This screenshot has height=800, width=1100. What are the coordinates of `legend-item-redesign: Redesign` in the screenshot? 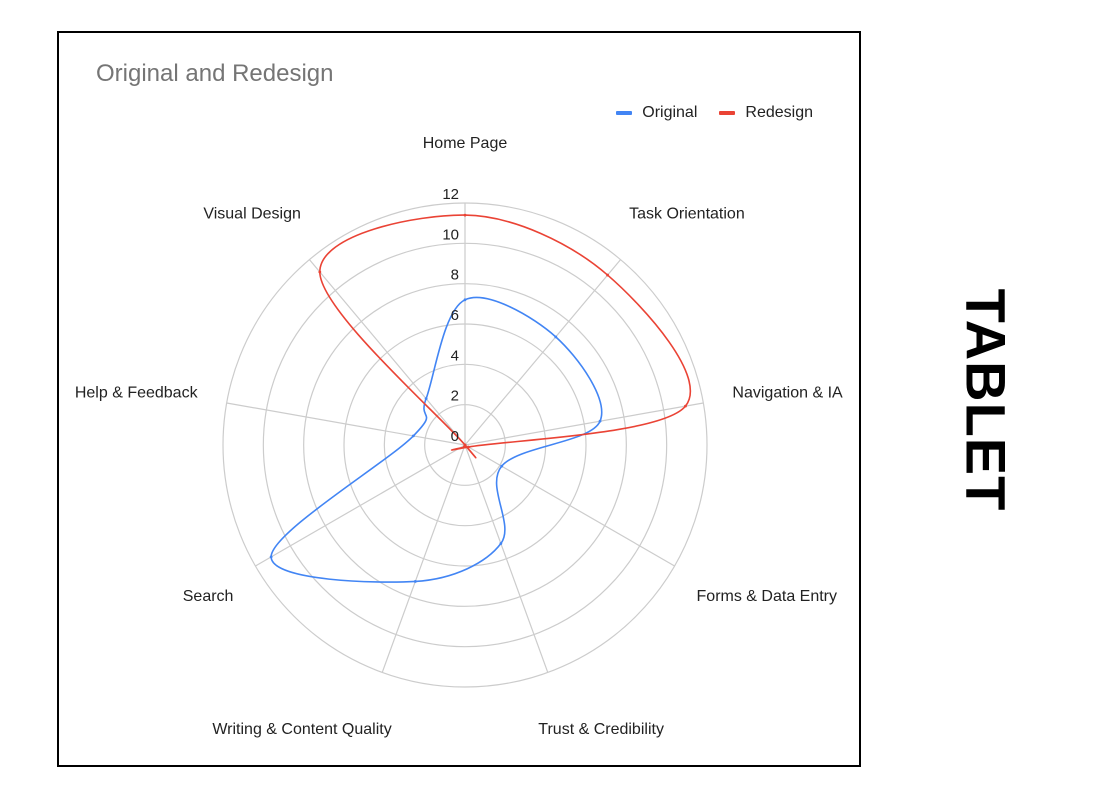 It's located at (766, 113).